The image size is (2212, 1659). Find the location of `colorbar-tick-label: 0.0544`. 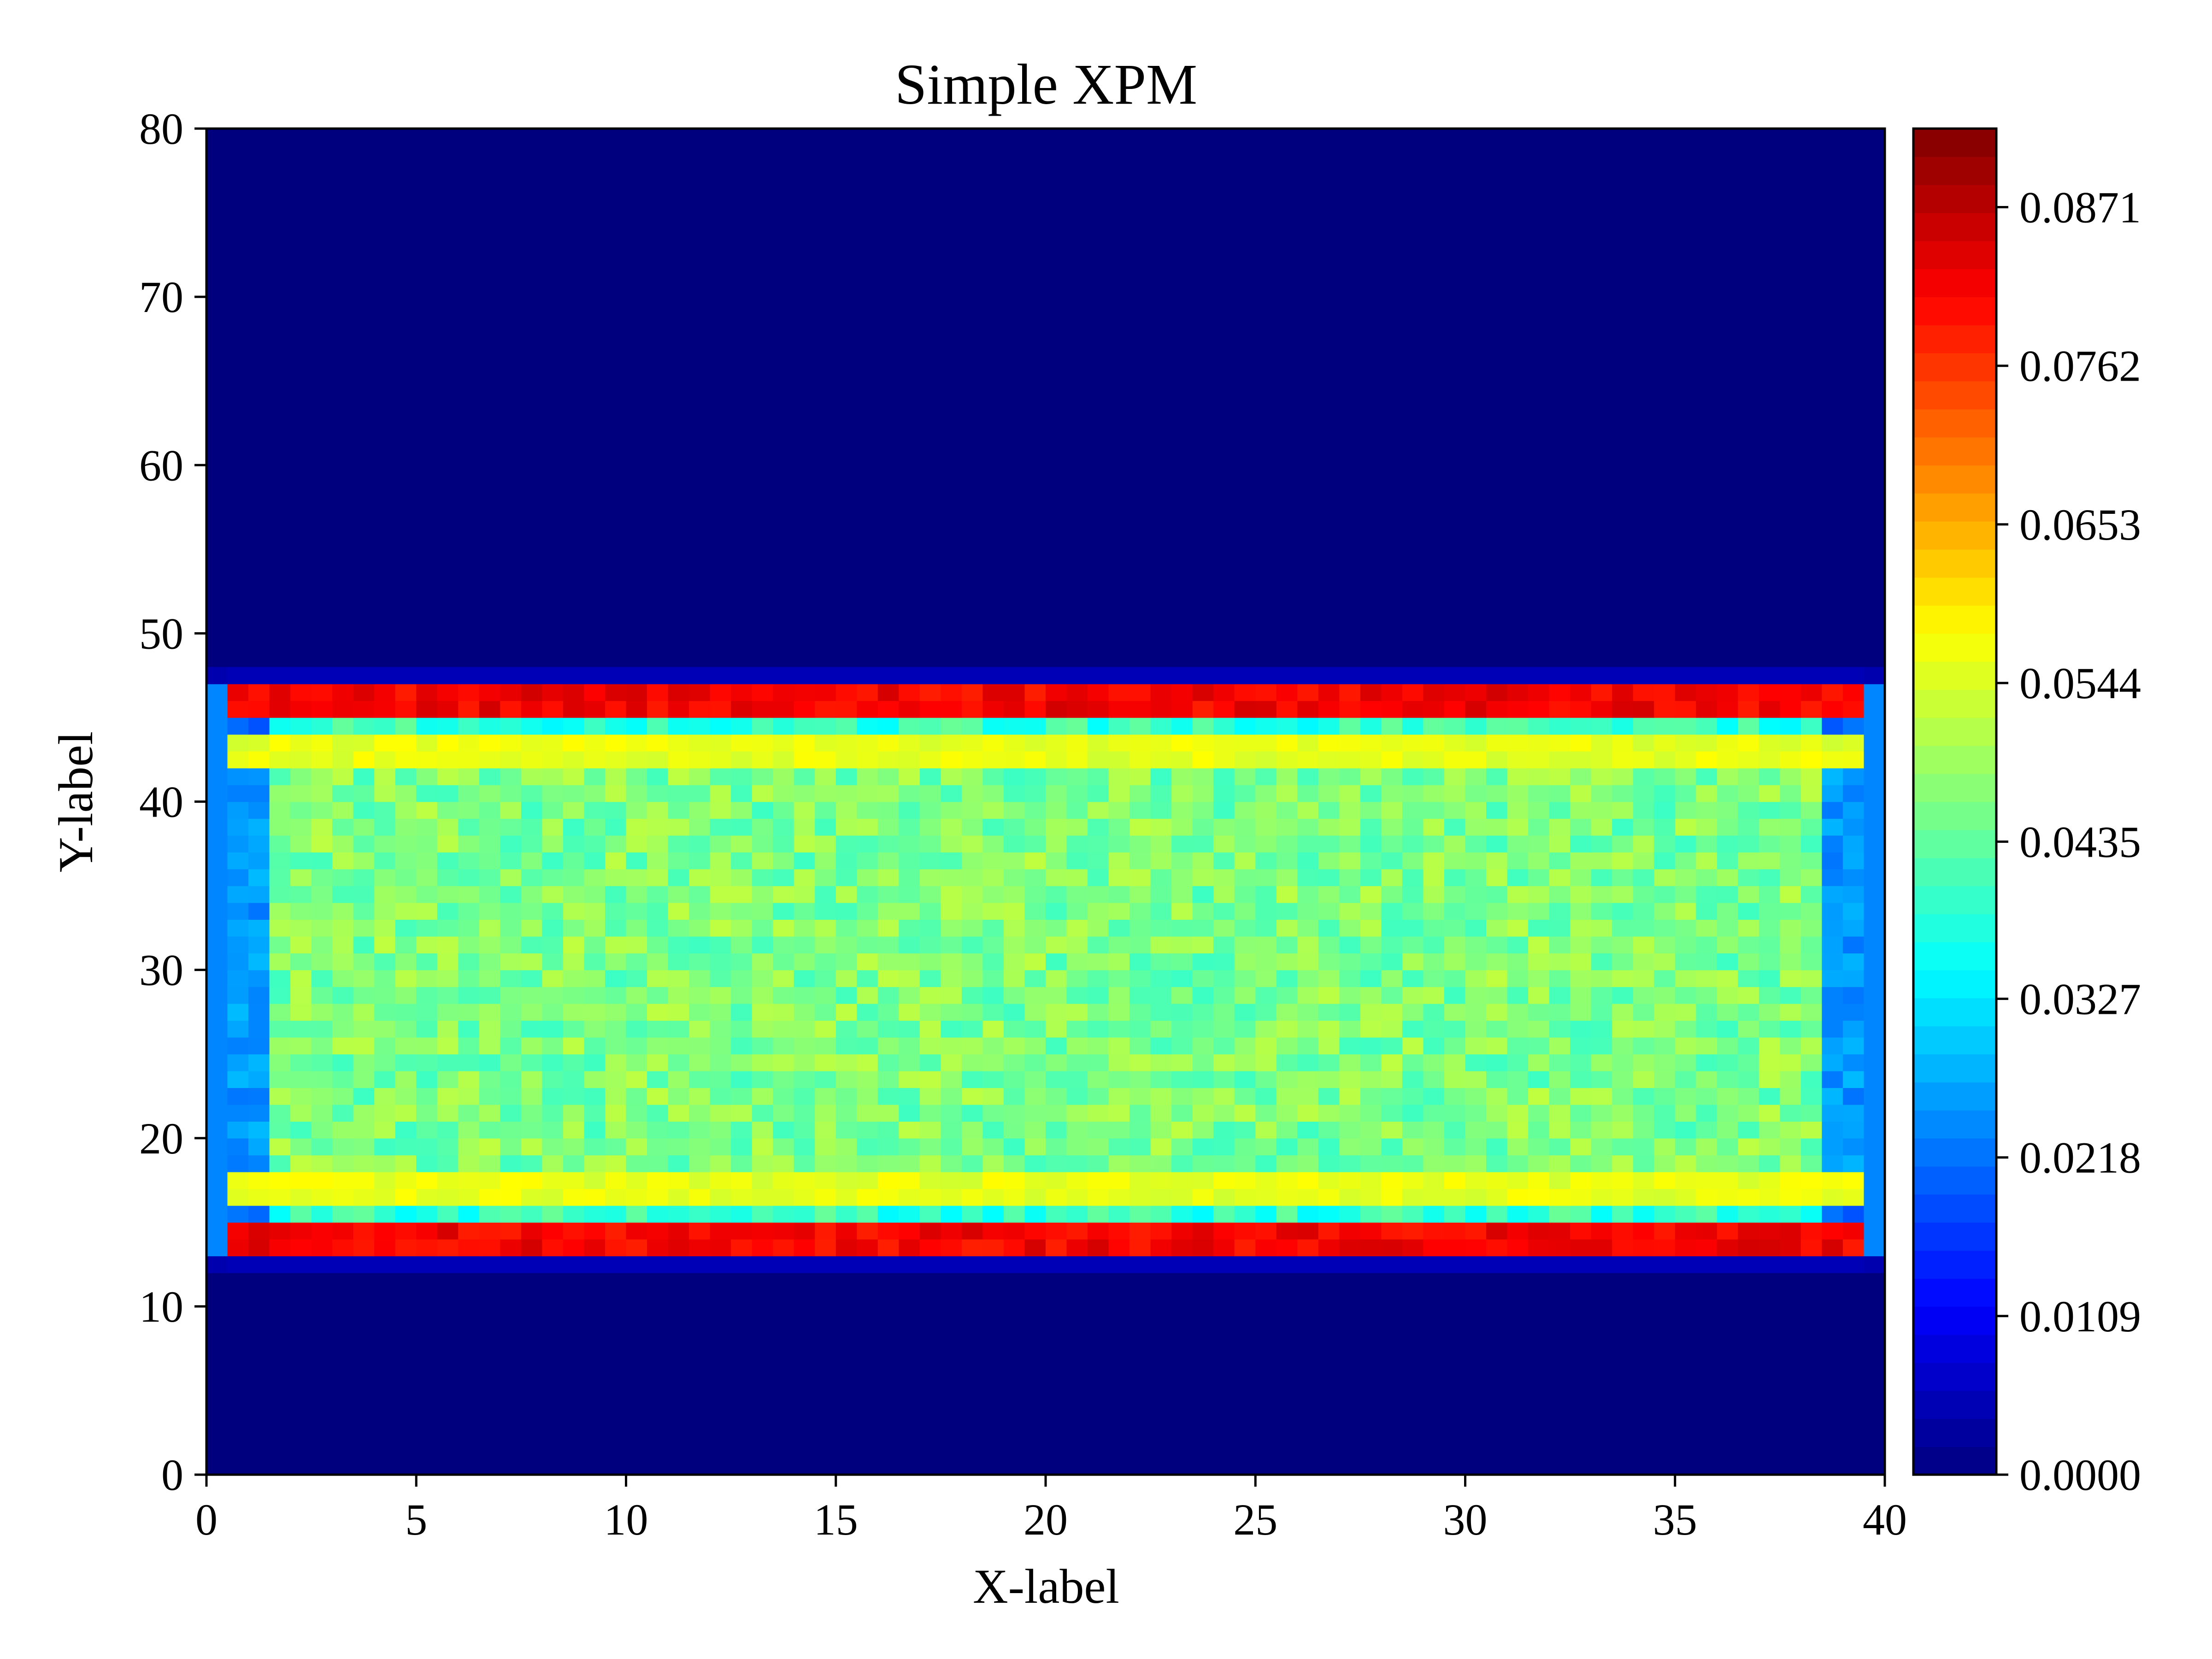

colorbar-tick-label: 0.0544 is located at coordinates (2080, 683).